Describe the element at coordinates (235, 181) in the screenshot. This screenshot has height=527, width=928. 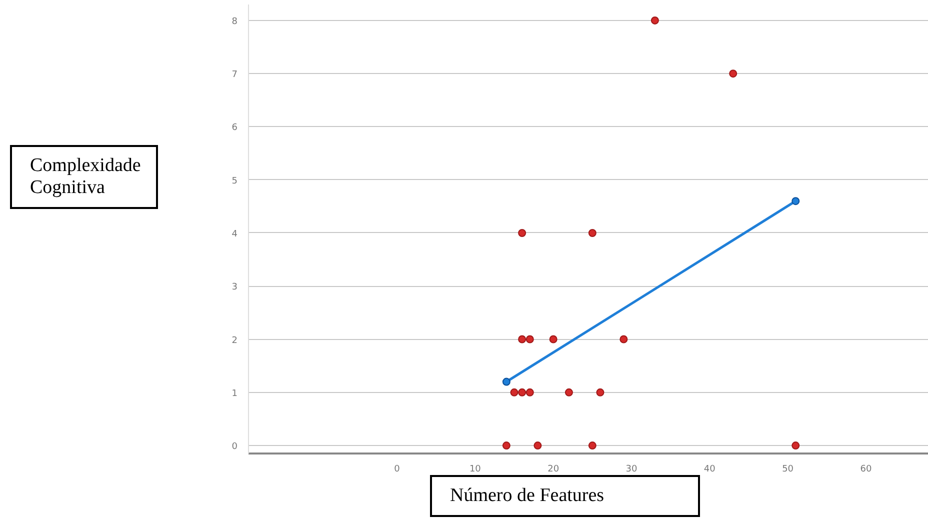
I see `y-tick-label: 5` at that location.